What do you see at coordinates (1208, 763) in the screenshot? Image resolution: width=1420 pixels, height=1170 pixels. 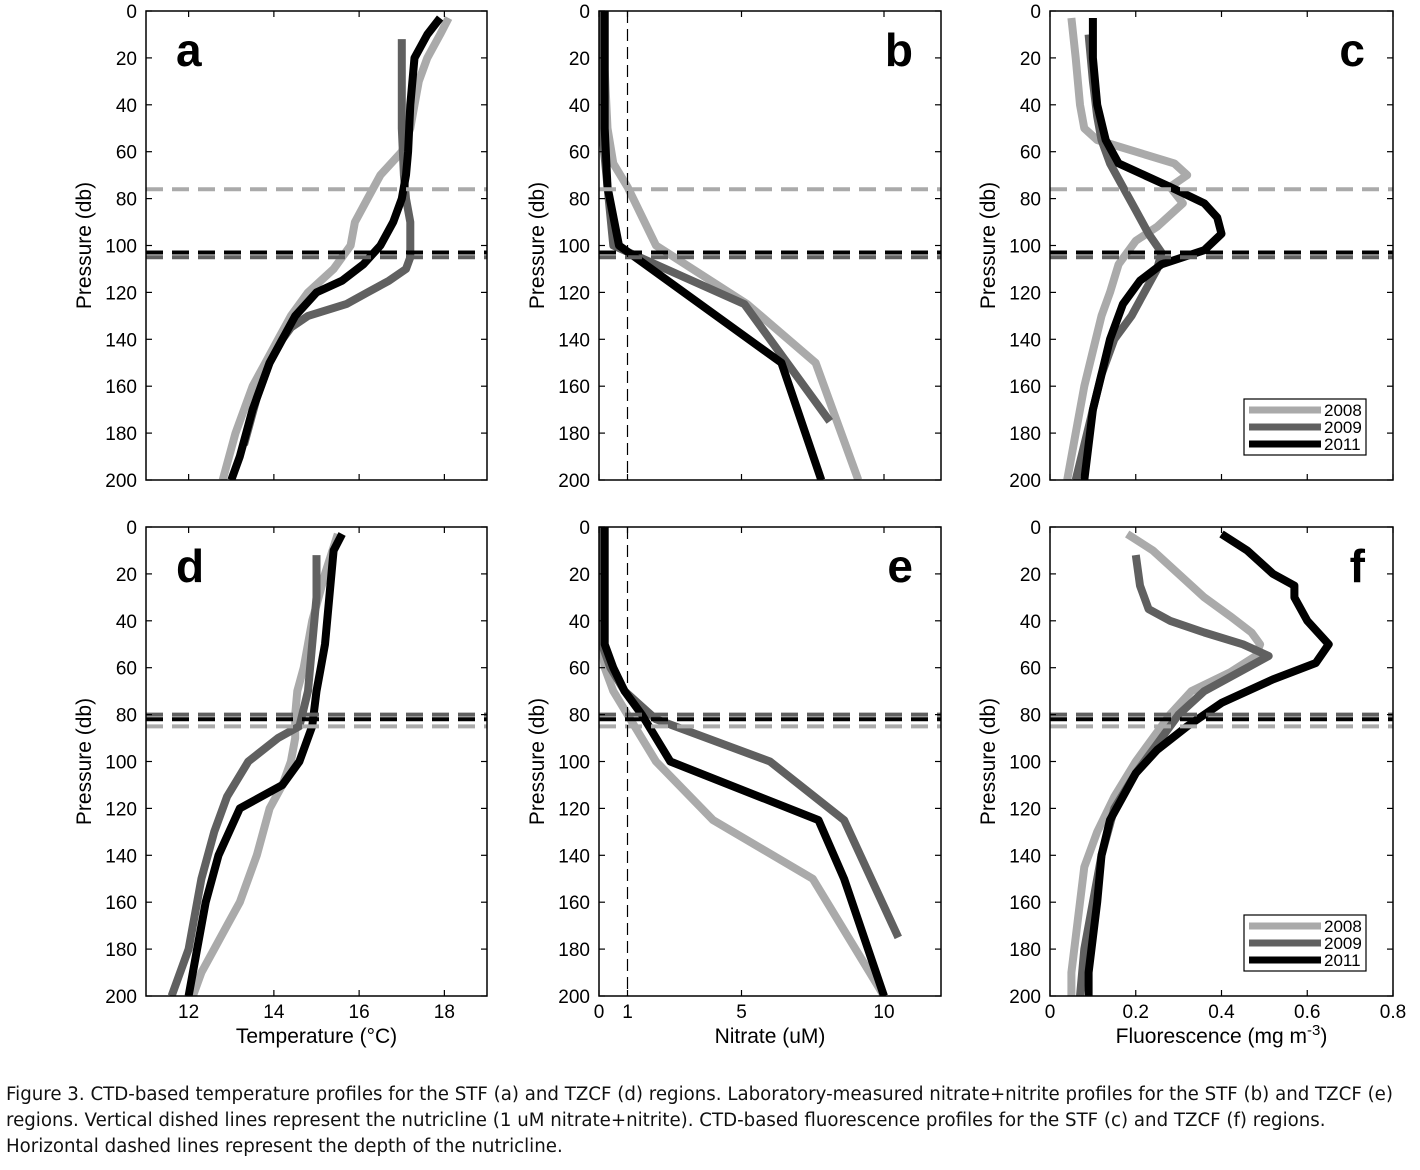 I see `series-line-f-2011` at bounding box center [1208, 763].